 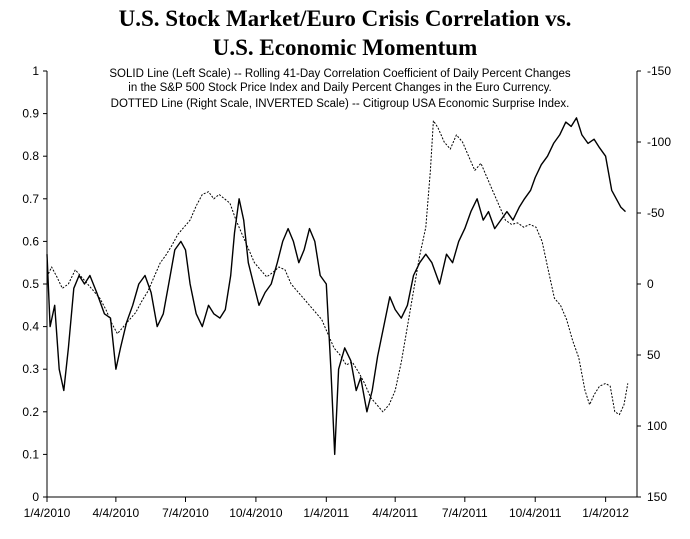 What do you see at coordinates (35, 71) in the screenshot?
I see `left-tick-label: 1` at bounding box center [35, 71].